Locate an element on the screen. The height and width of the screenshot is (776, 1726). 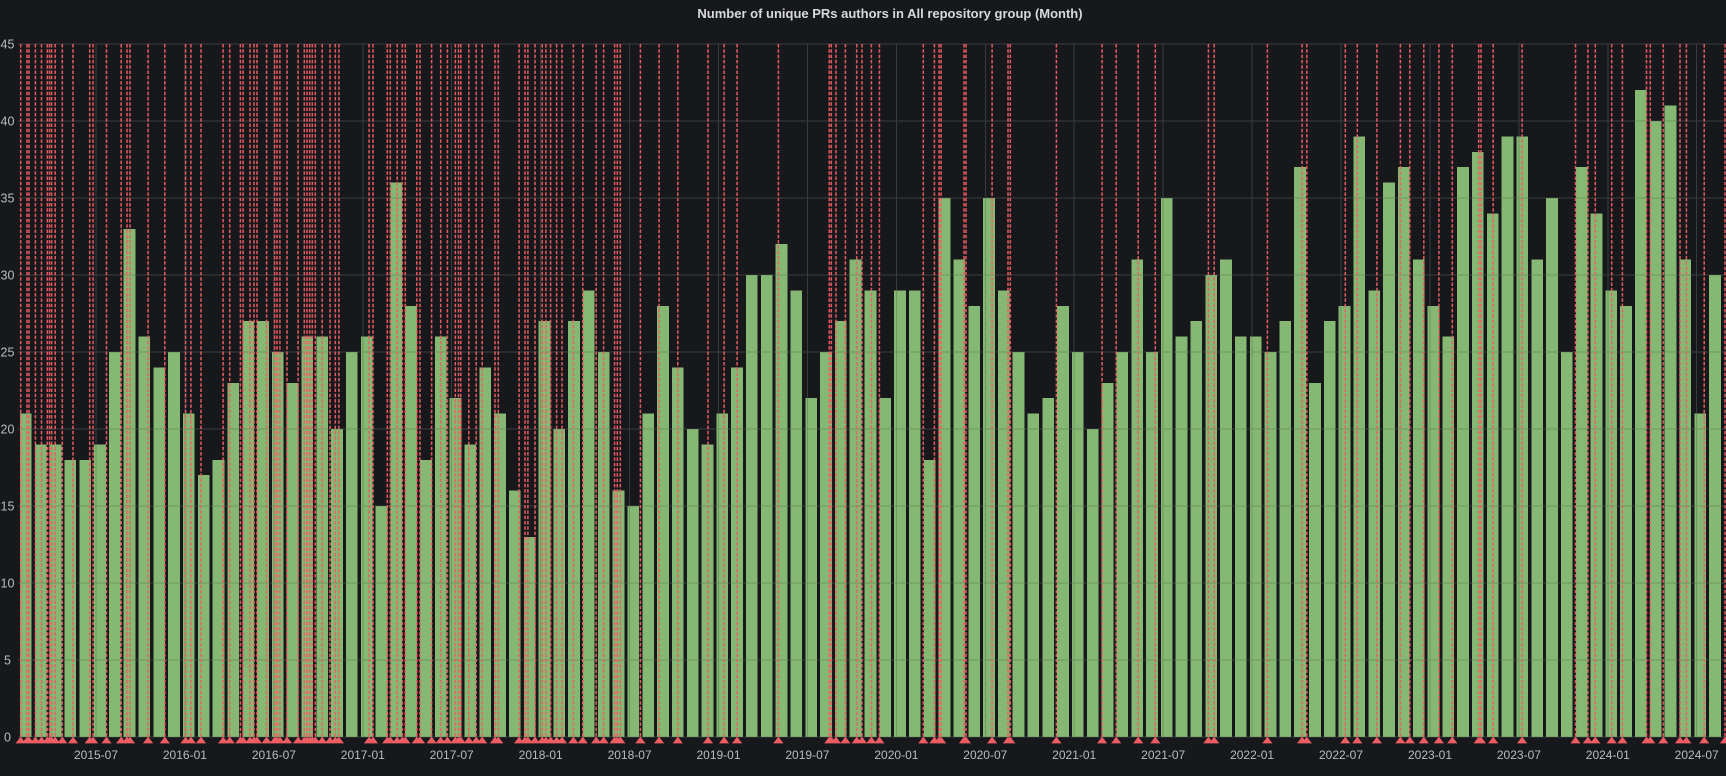
svg-text: 2022-01 is located at coordinates (1252, 755).